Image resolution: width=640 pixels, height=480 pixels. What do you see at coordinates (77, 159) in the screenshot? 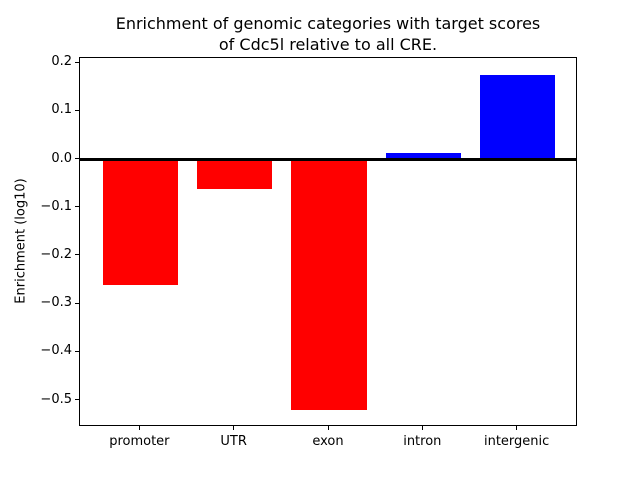
I see `y-tick-0.0` at bounding box center [77, 159].